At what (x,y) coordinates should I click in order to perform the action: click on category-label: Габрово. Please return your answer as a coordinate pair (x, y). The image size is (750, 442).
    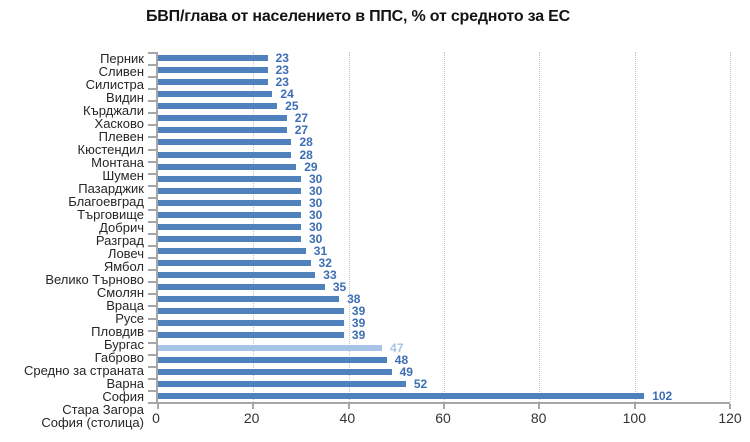
    Looking at the image, I should click on (119, 357).